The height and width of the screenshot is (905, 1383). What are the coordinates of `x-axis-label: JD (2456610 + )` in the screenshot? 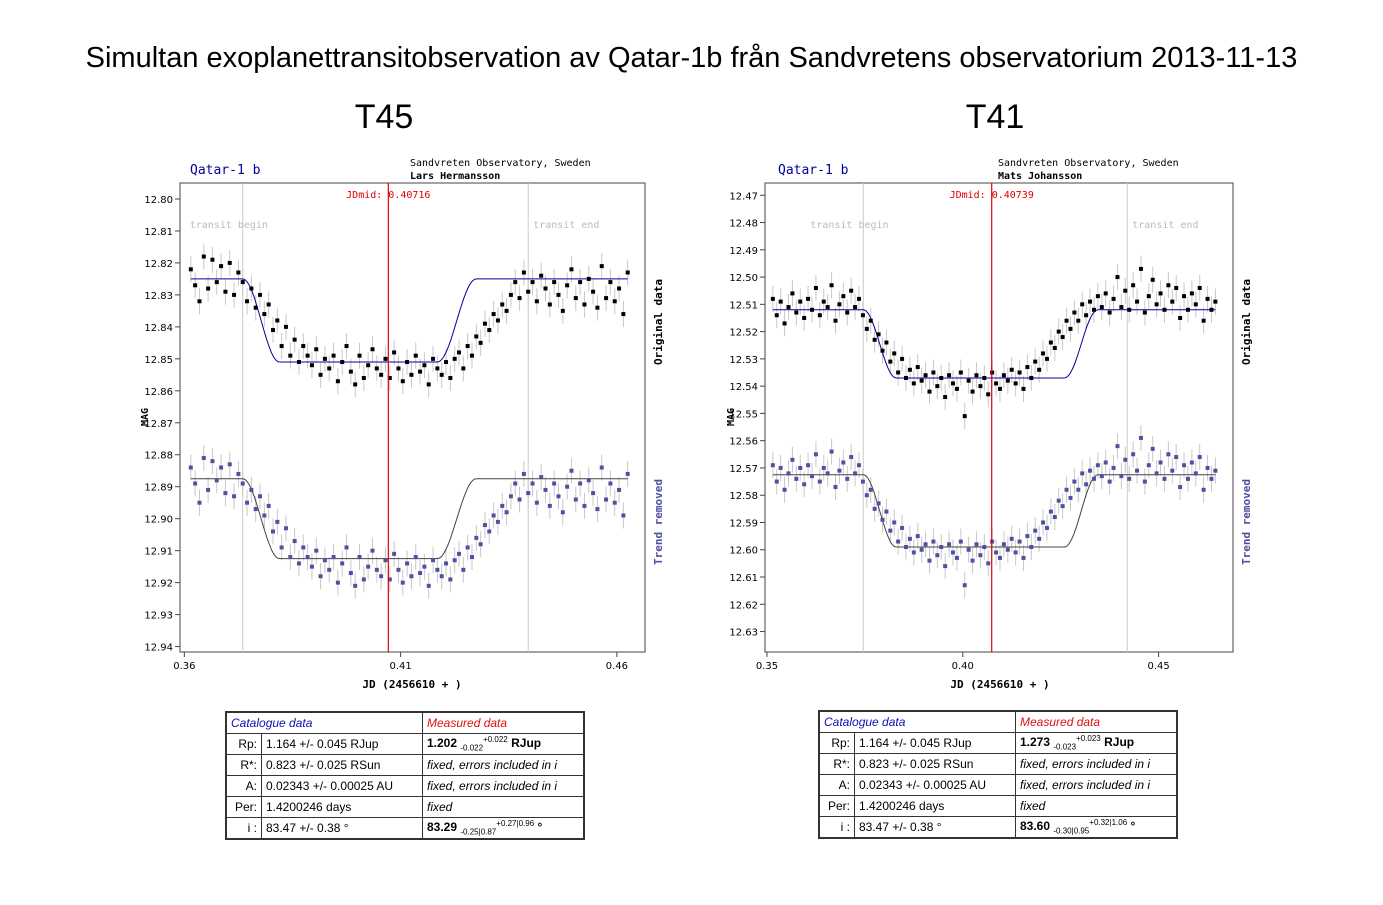 It's located at (999, 684).